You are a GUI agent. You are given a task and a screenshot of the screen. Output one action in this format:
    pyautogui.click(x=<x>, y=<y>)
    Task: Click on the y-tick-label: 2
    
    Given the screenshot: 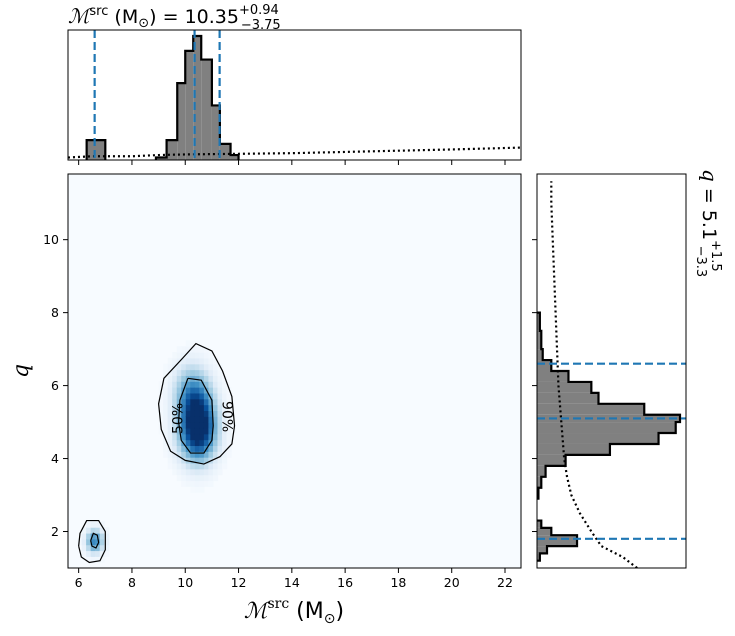 What is the action you would take?
    pyautogui.click(x=55, y=531)
    